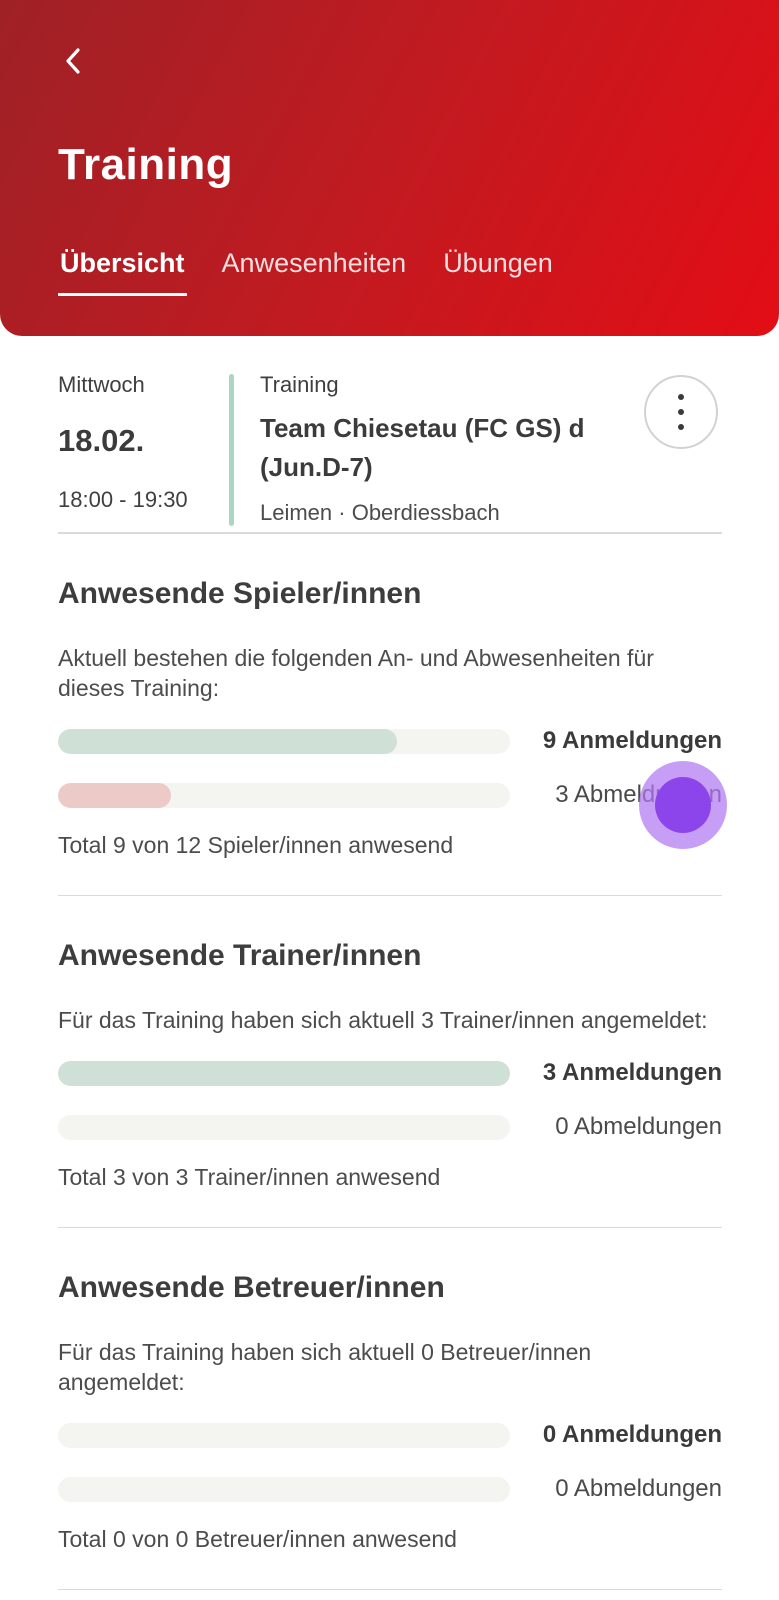 The height and width of the screenshot is (1600, 779). I want to click on tab-bar: Übersicht Anwesenheiten Übungen, so click(306, 272).